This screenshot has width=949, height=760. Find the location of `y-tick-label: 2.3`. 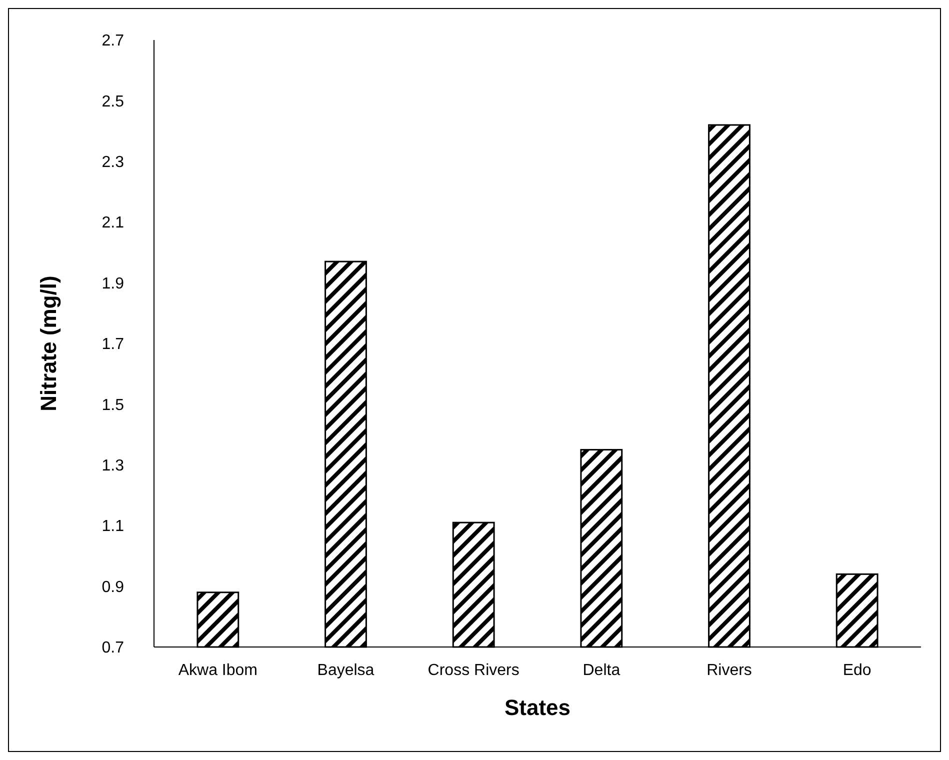

y-tick-label: 2.3 is located at coordinates (113, 162).